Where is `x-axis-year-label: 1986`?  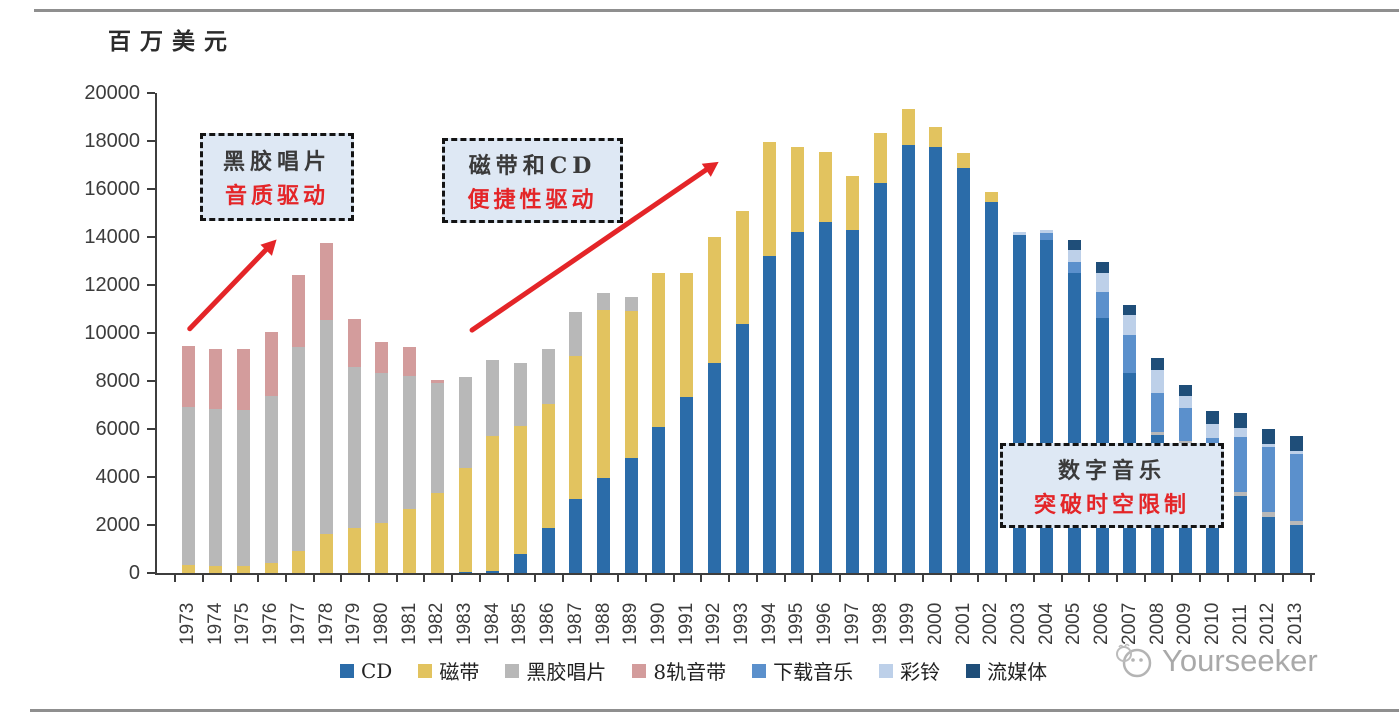
x-axis-year-label: 1986 is located at coordinates (548, 623).